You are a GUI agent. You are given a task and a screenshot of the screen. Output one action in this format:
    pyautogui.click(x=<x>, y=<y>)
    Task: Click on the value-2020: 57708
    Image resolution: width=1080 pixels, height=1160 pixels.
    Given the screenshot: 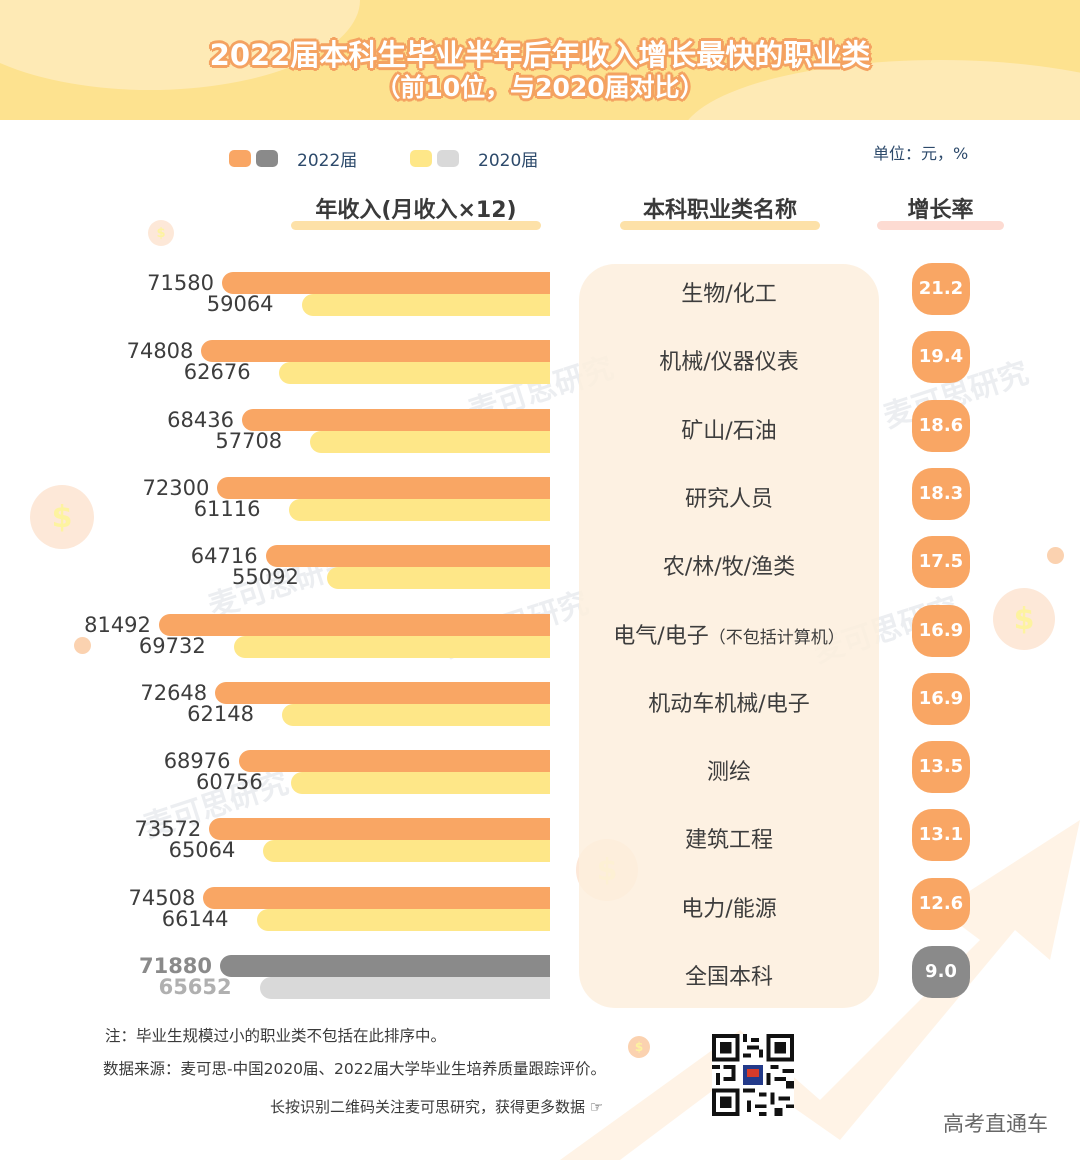 What is the action you would take?
    pyautogui.click(x=249, y=441)
    